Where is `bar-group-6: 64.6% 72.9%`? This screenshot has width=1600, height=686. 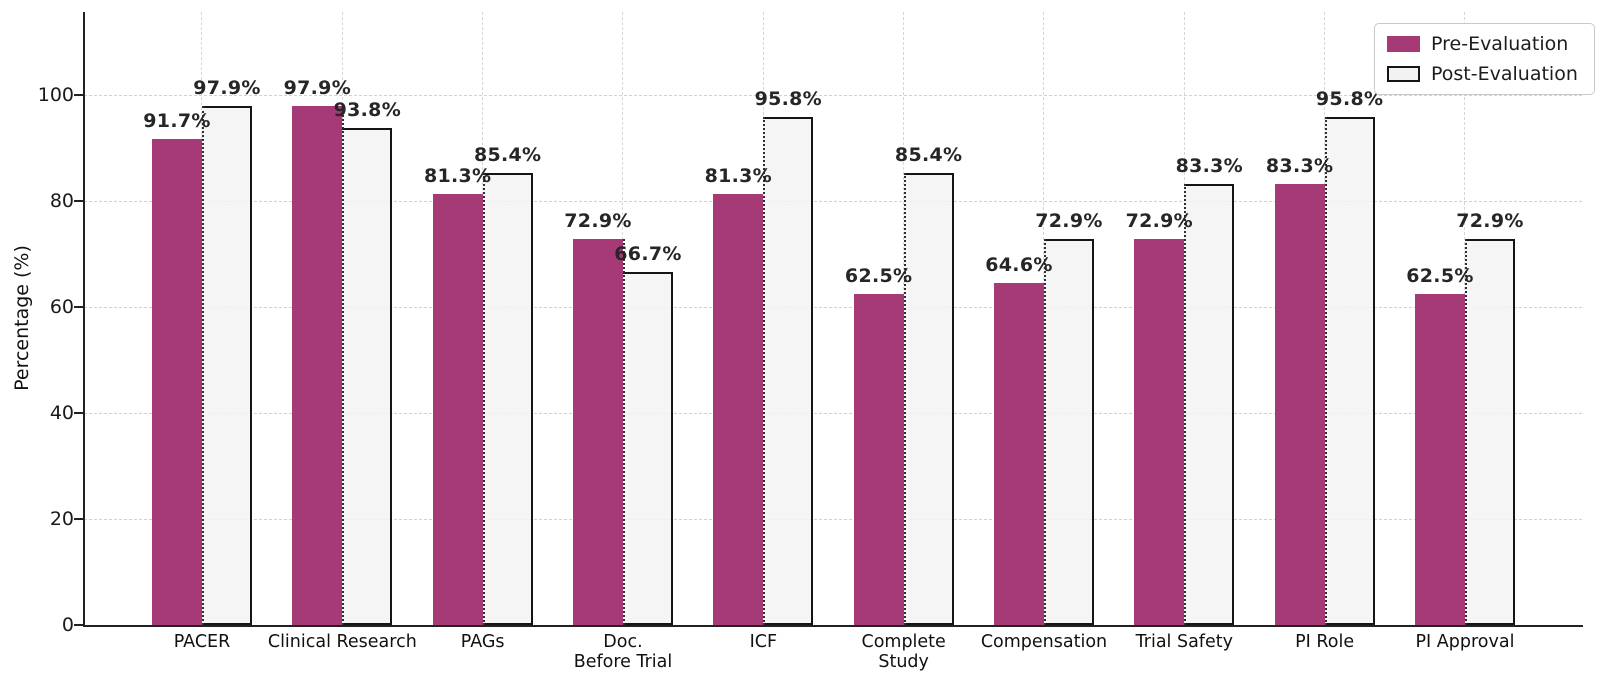 bar-group-6: 64.6% 72.9% is located at coordinates (1043, 318).